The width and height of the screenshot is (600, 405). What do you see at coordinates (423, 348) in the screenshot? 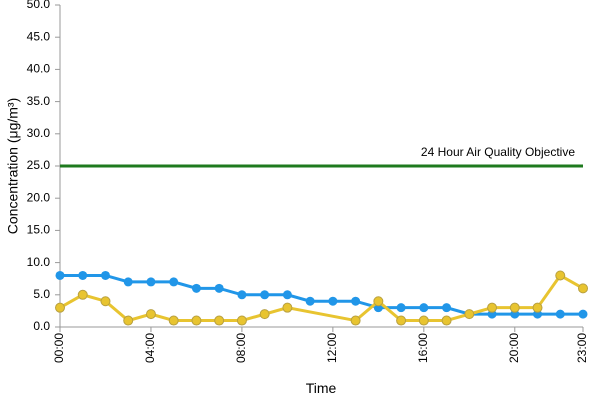
I see `x-tick-label: 16:00` at bounding box center [423, 348].